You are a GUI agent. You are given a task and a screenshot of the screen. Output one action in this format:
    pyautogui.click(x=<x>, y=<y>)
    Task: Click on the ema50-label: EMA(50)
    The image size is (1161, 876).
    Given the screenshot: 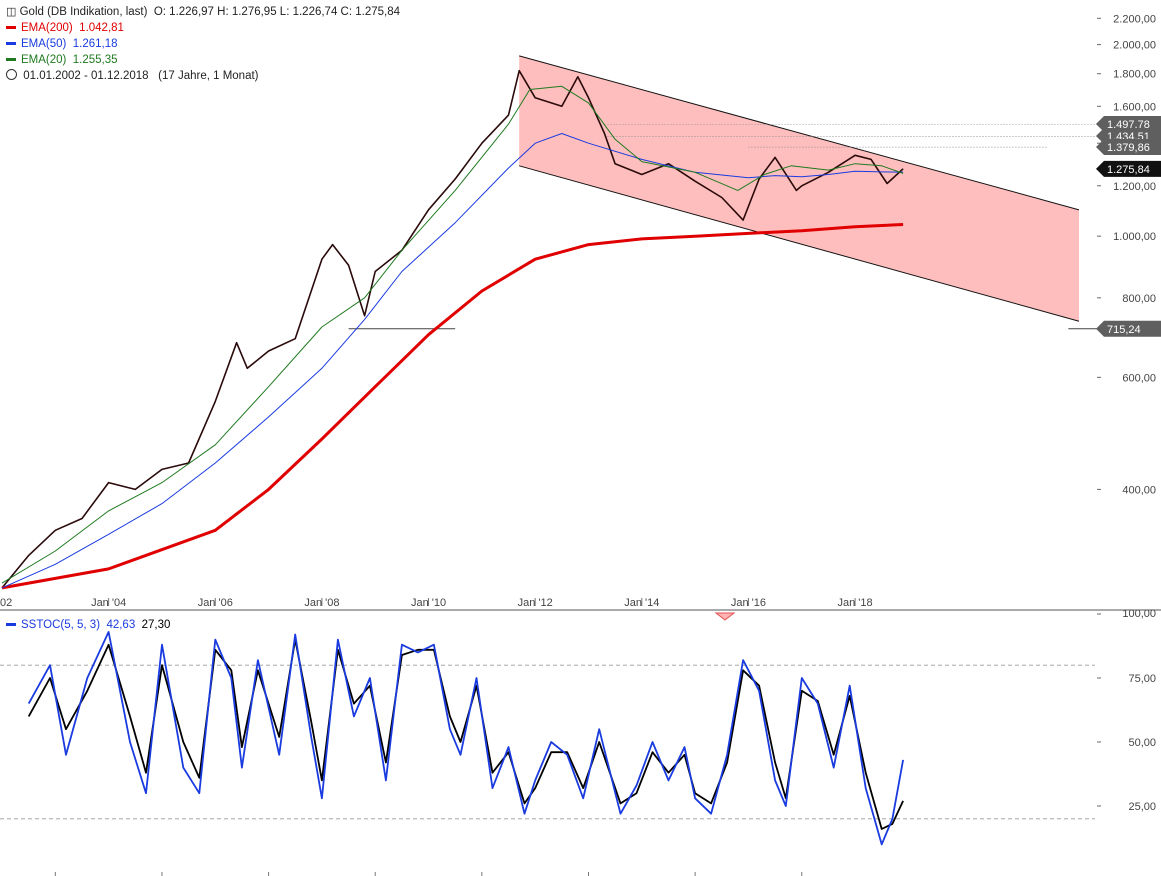 What is the action you would take?
    pyautogui.click(x=44, y=44)
    